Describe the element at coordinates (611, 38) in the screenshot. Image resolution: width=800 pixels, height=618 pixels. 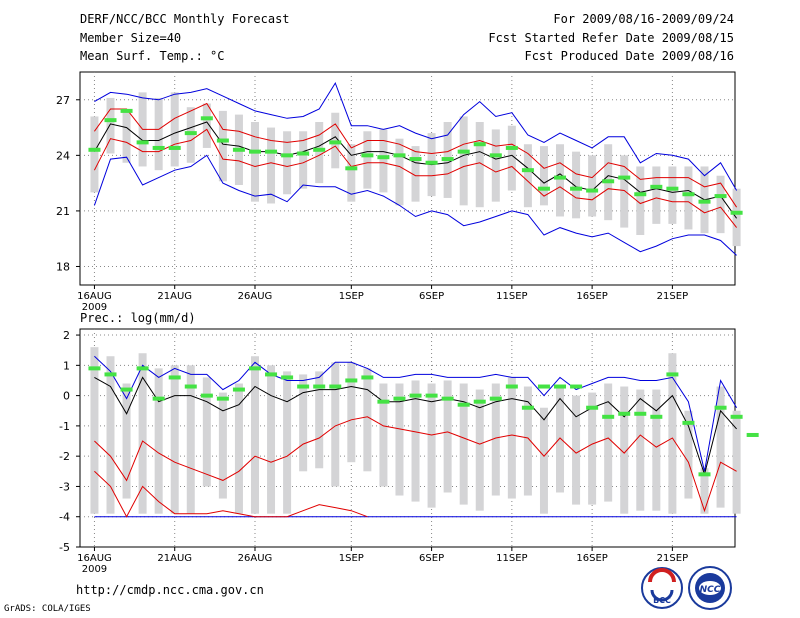
I see `forecast-started-date: Fcst Started Refer Date 2009/08/15` at that location.